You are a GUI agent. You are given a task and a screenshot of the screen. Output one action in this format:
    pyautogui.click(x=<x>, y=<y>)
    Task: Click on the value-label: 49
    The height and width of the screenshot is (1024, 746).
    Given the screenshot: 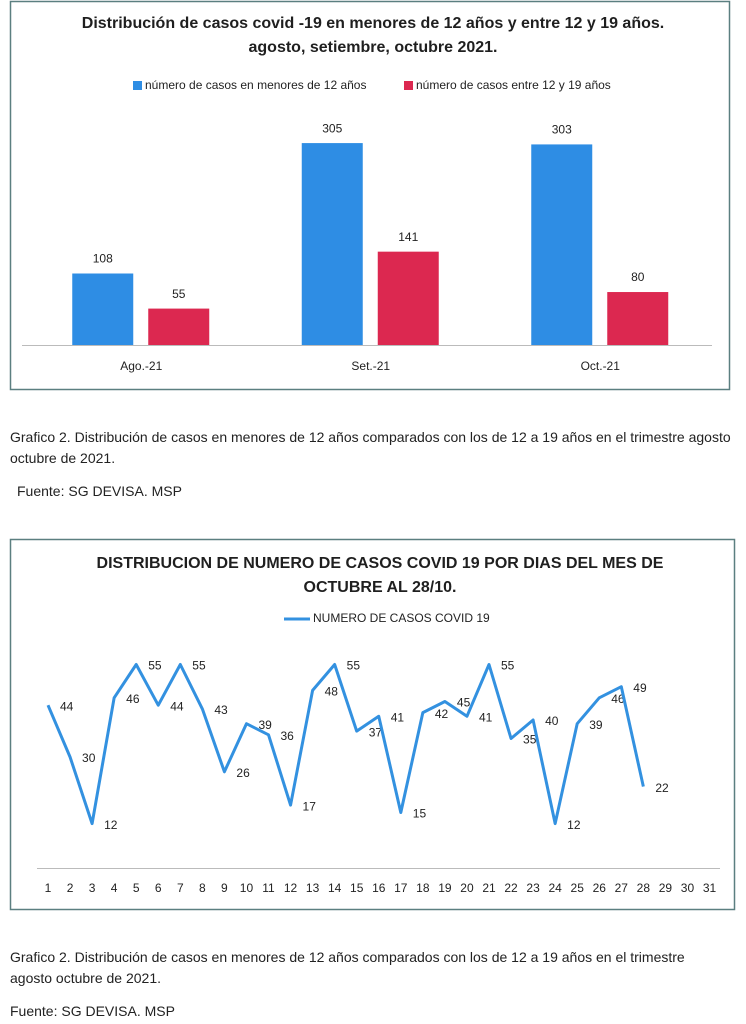 What is the action you would take?
    pyautogui.click(x=640, y=688)
    